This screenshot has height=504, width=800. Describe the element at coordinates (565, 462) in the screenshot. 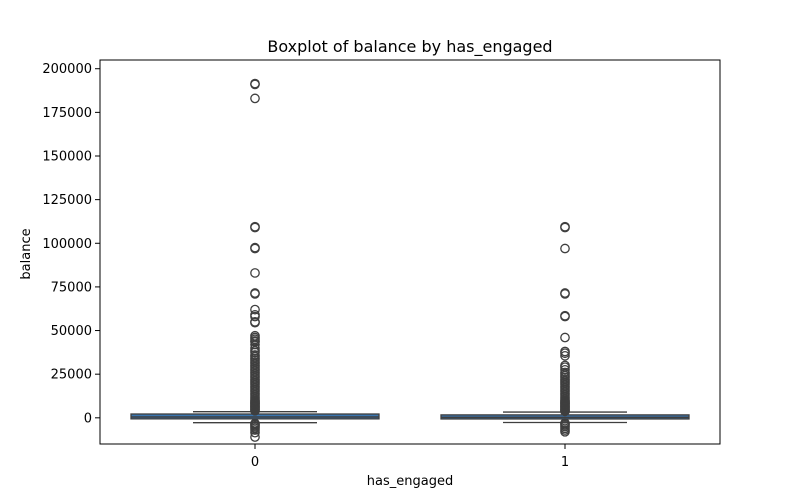

I see `x-tick-label: 1` at that location.